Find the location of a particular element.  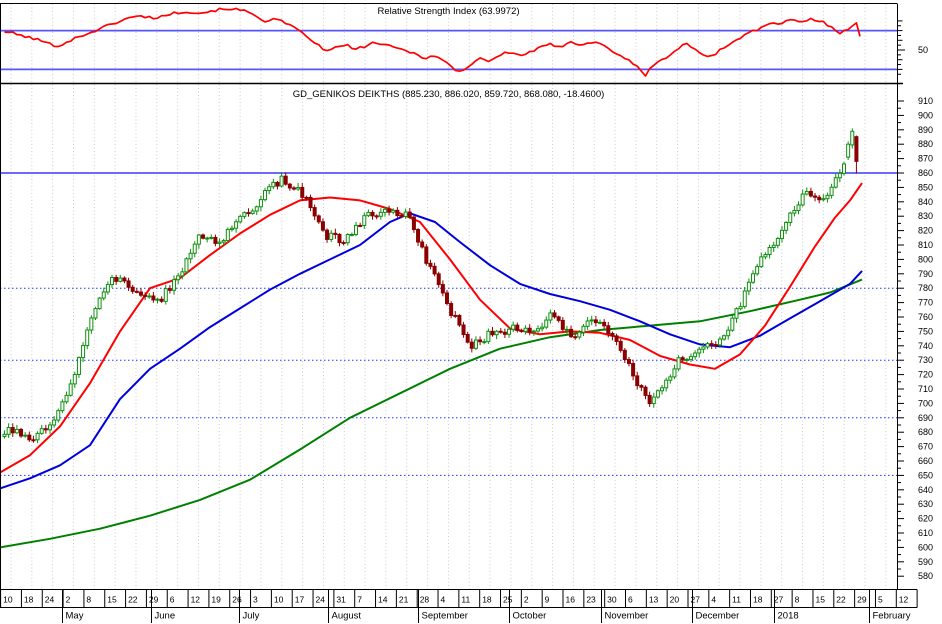

day-label: 14 is located at coordinates (383, 600).